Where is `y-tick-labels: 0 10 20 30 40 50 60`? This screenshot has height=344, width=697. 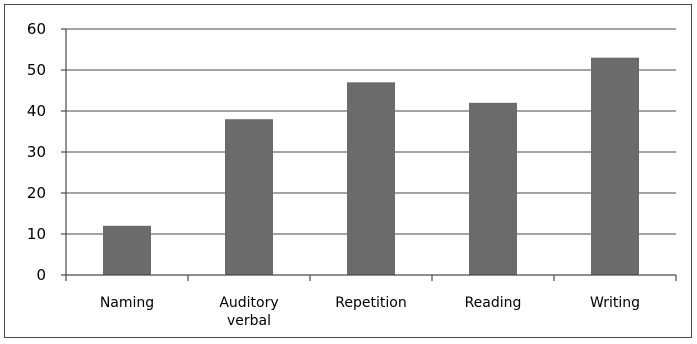
y-tick-labels: 0 10 20 30 40 50 60 is located at coordinates (36, 152).